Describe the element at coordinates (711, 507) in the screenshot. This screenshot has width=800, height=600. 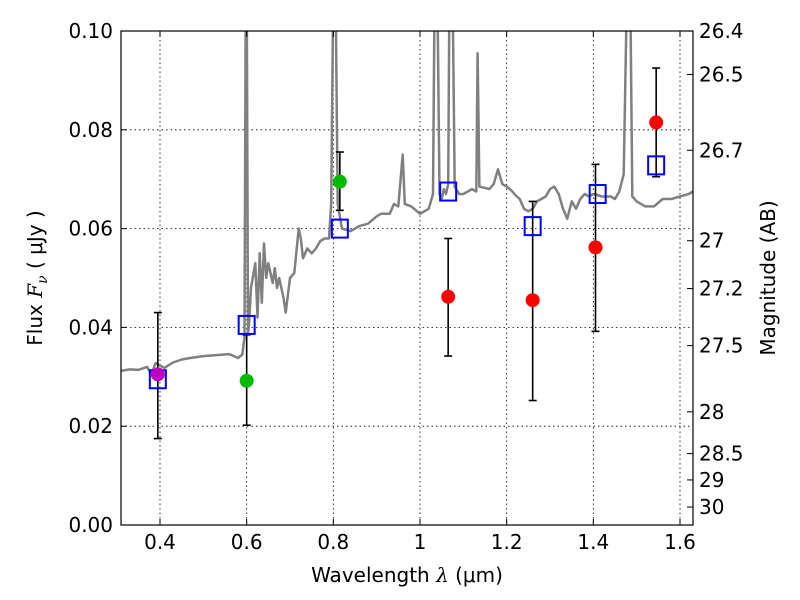
I see `mag-tick-label: 30` at that location.